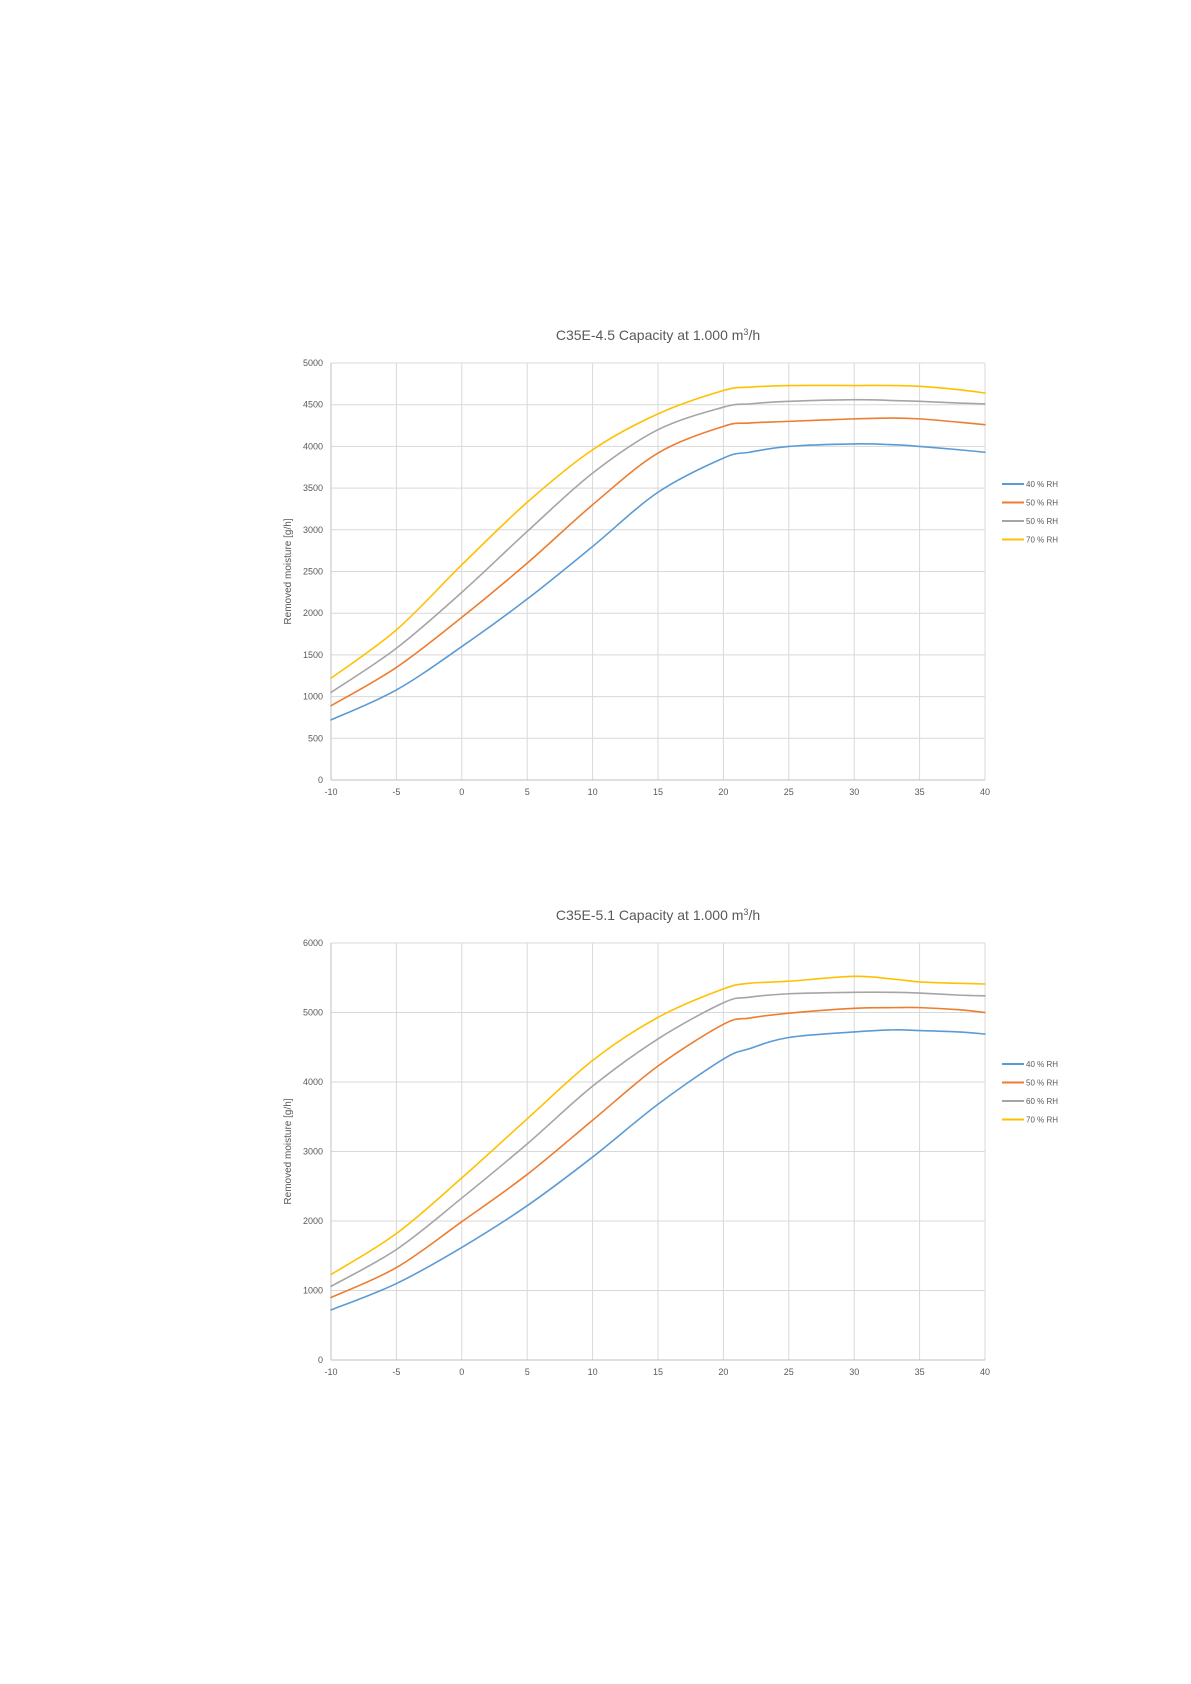  I want to click on chart-2-title-main: C35E-5.1 Capacity at 1.000 m, so click(650, 915).